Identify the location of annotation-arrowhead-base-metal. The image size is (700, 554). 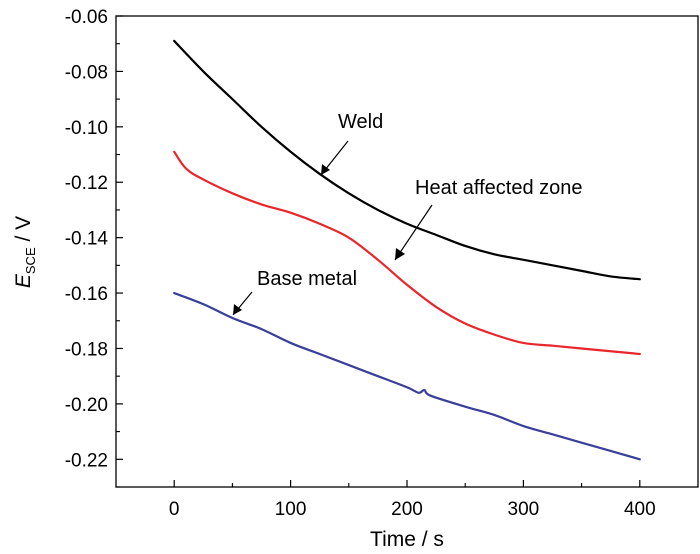
(237, 309).